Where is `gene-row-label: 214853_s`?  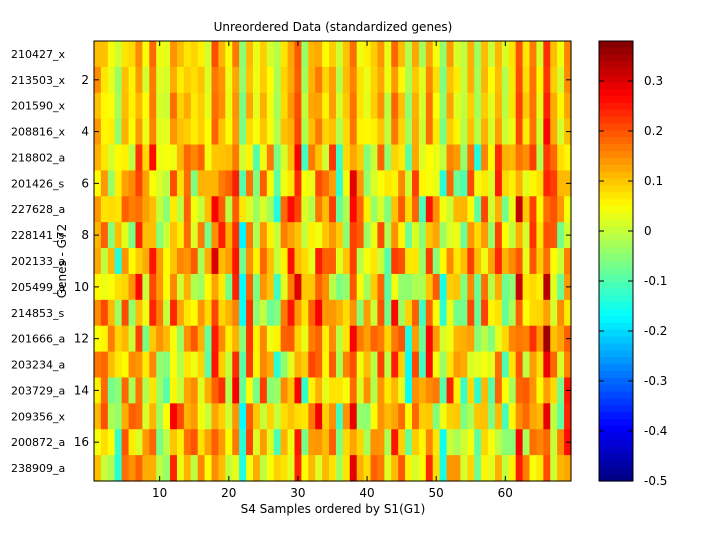
gene-row-label: 214853_s is located at coordinates (37, 313).